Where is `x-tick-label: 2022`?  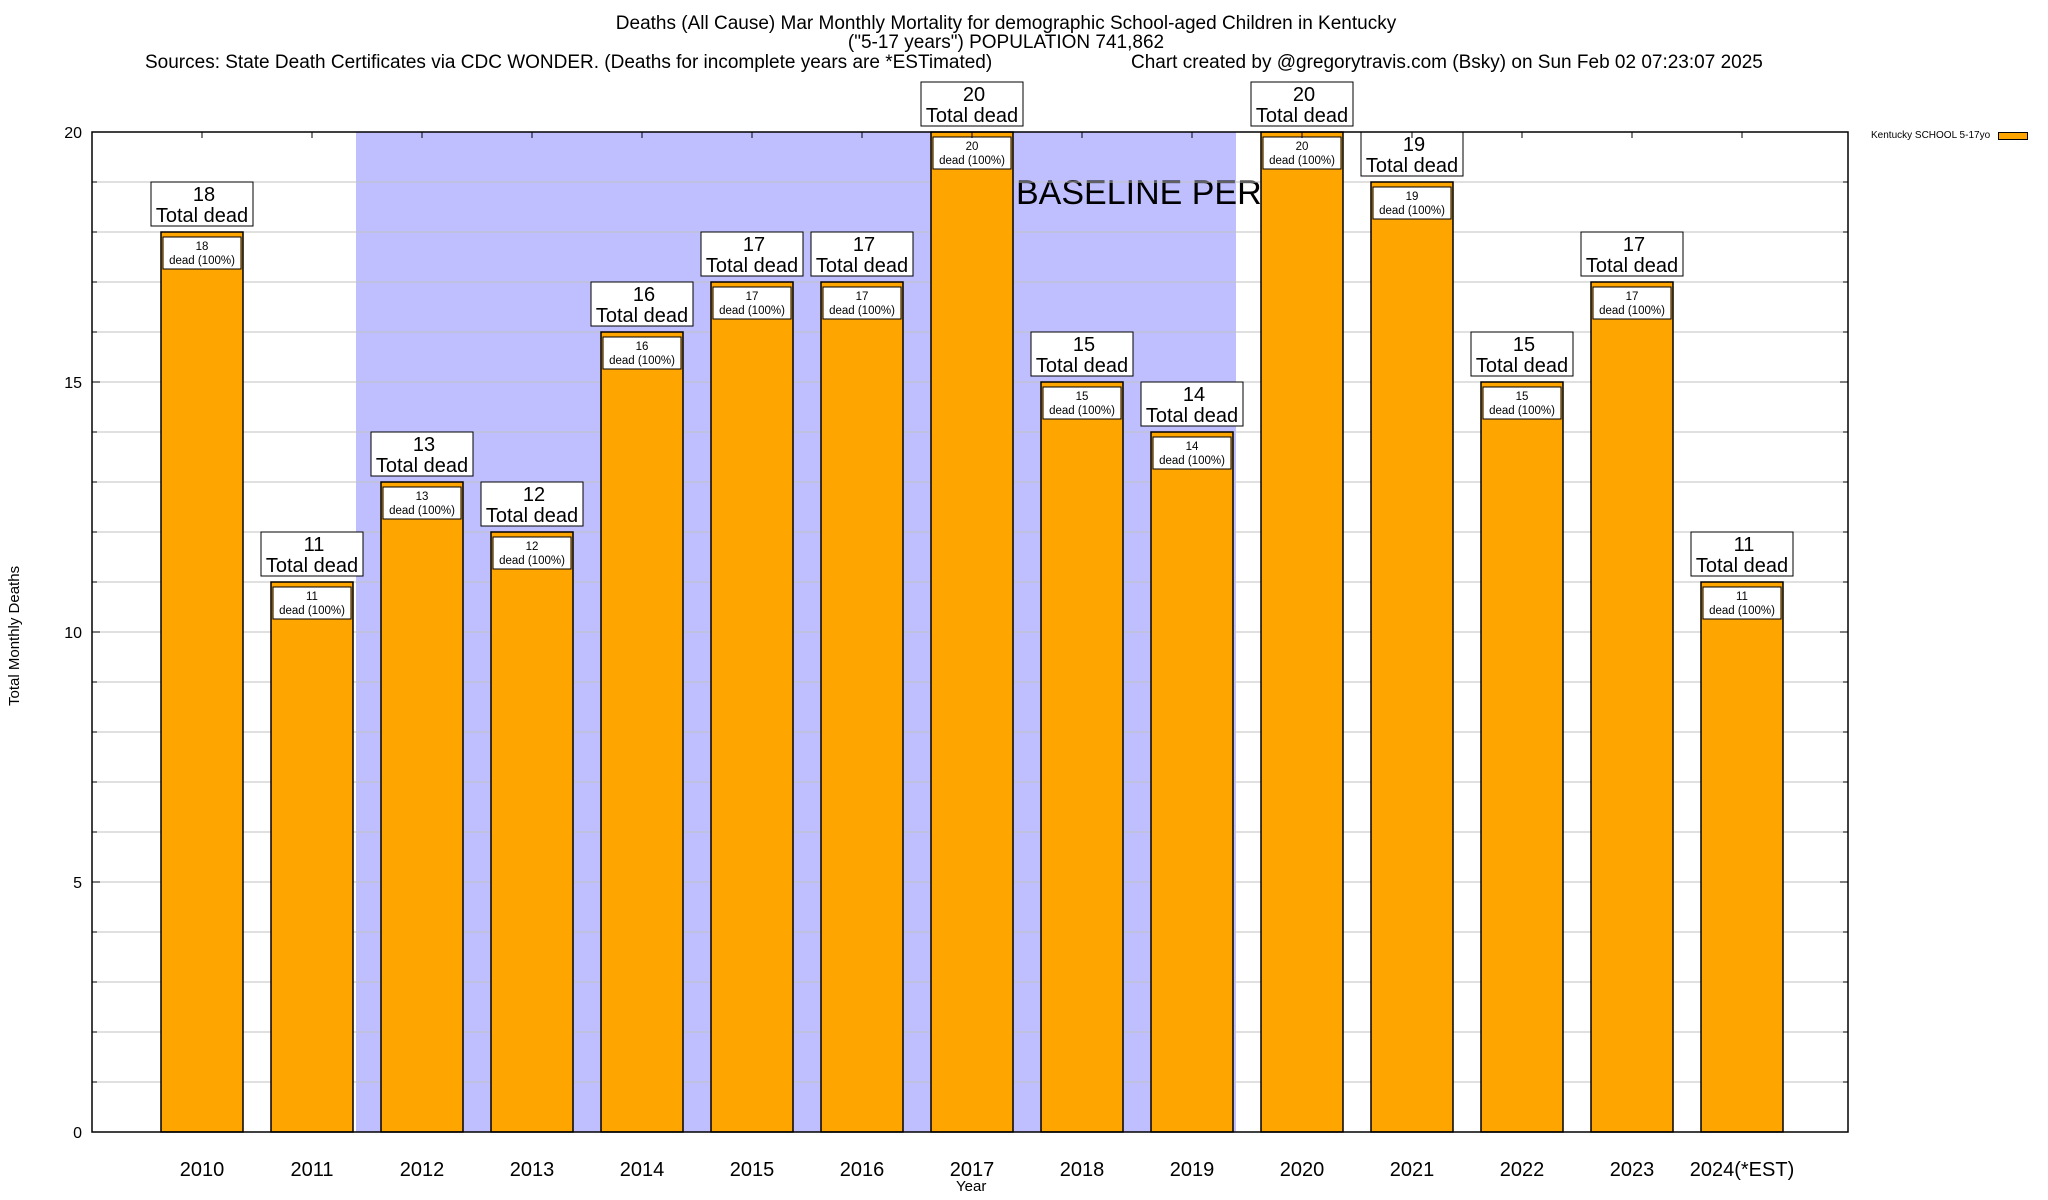 x-tick-label: 2022 is located at coordinates (1522, 1170).